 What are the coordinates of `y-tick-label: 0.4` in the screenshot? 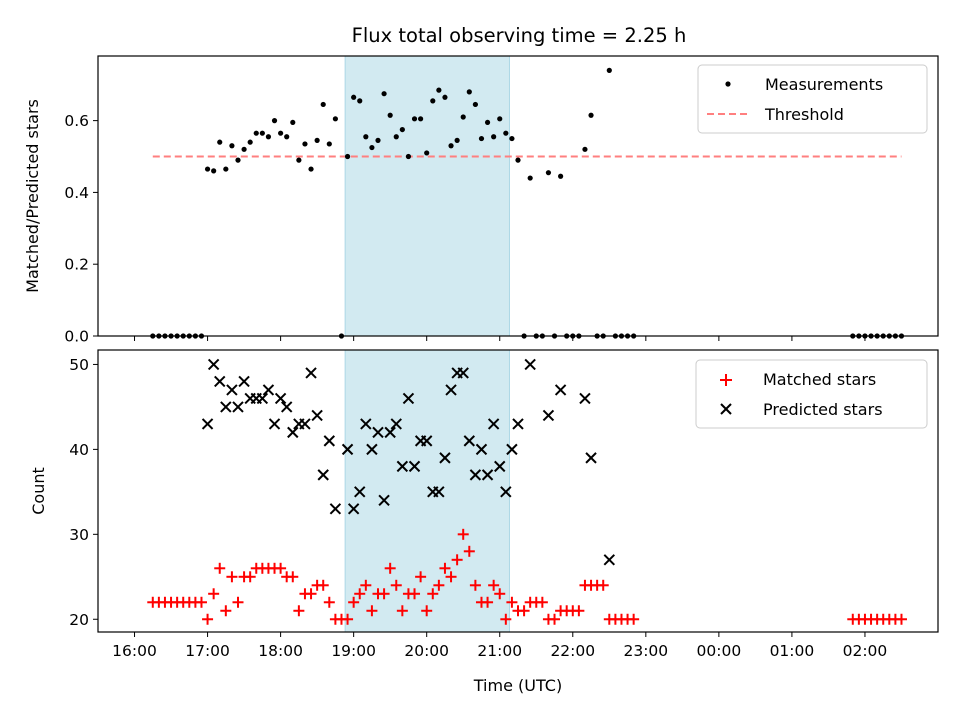 It's located at (76, 193).